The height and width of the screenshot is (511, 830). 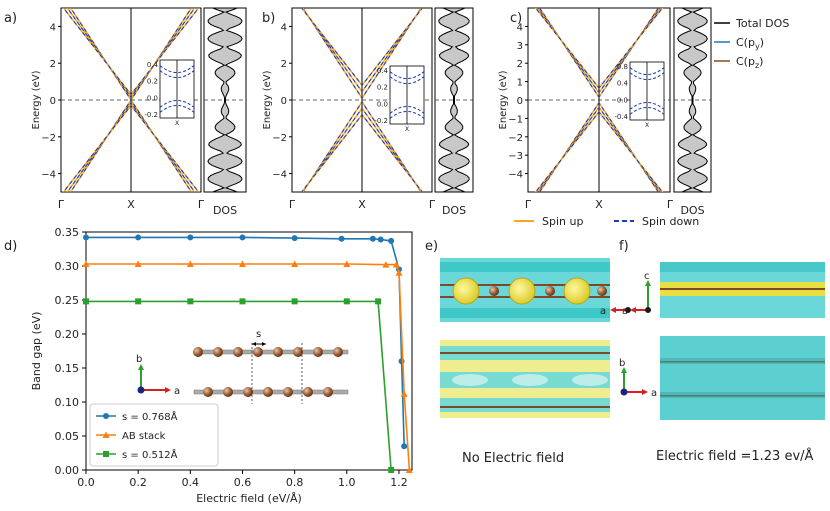 I want to click on legend-spin-down-label: Spin down, so click(x=670, y=221).